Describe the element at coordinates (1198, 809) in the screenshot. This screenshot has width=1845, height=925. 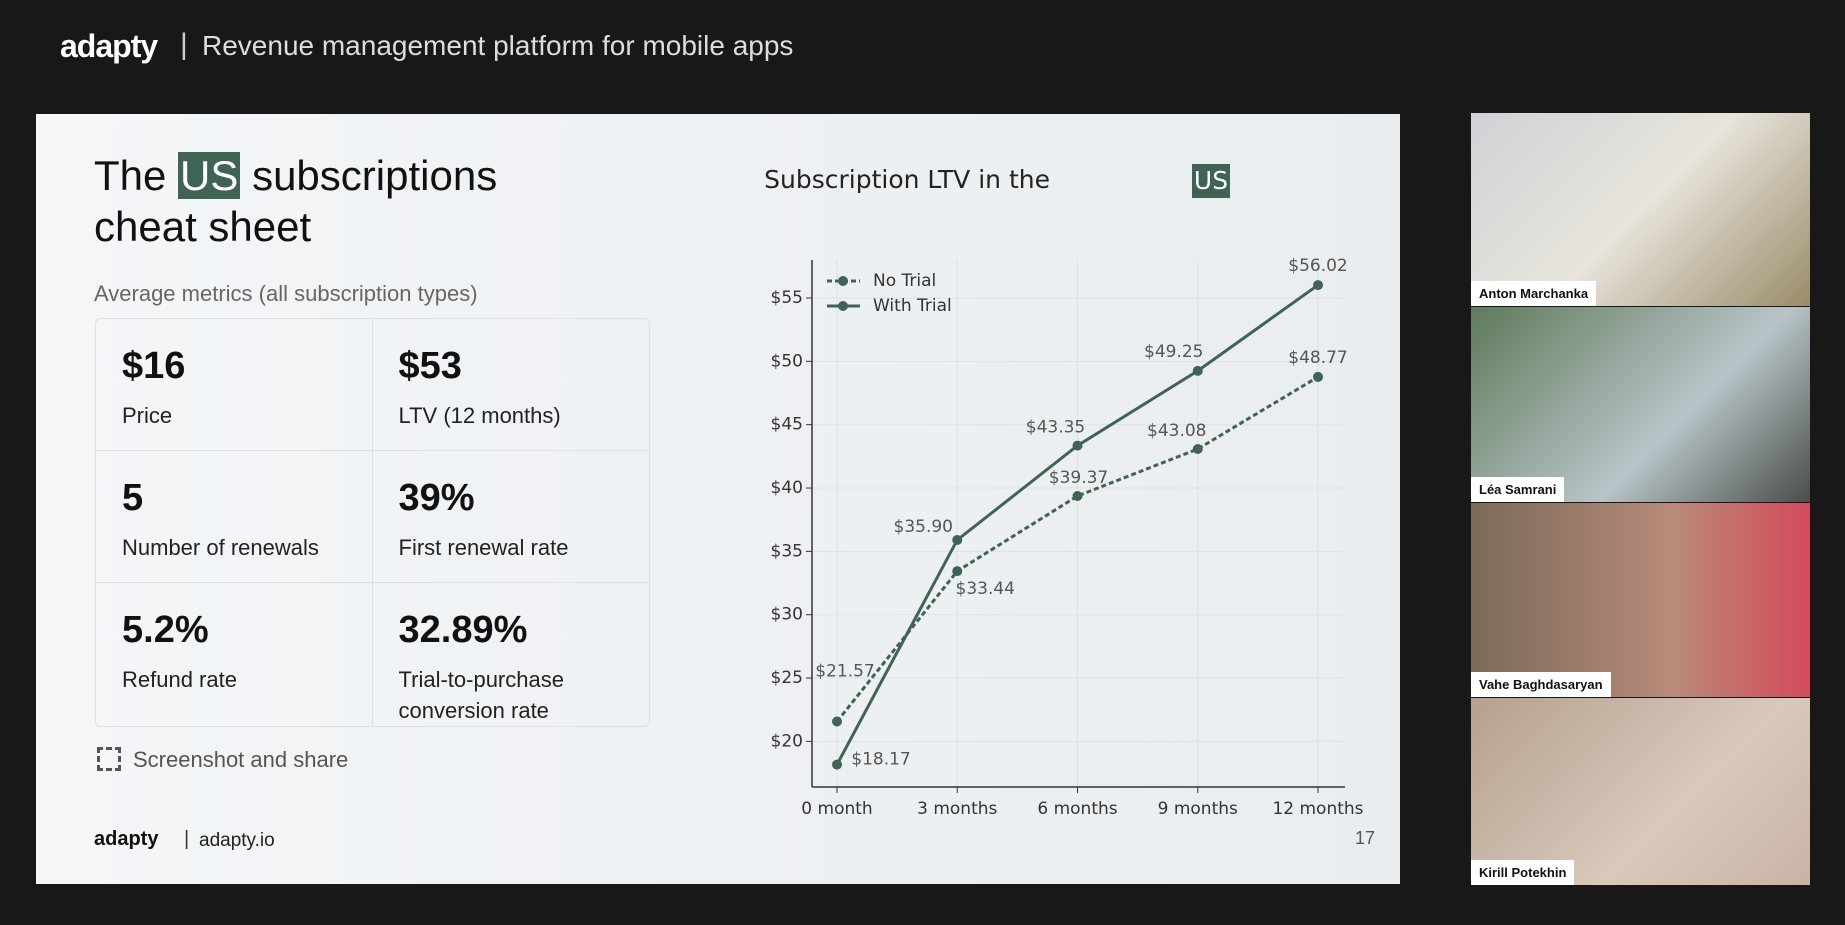
I see `x-tick-label: 9 months` at that location.